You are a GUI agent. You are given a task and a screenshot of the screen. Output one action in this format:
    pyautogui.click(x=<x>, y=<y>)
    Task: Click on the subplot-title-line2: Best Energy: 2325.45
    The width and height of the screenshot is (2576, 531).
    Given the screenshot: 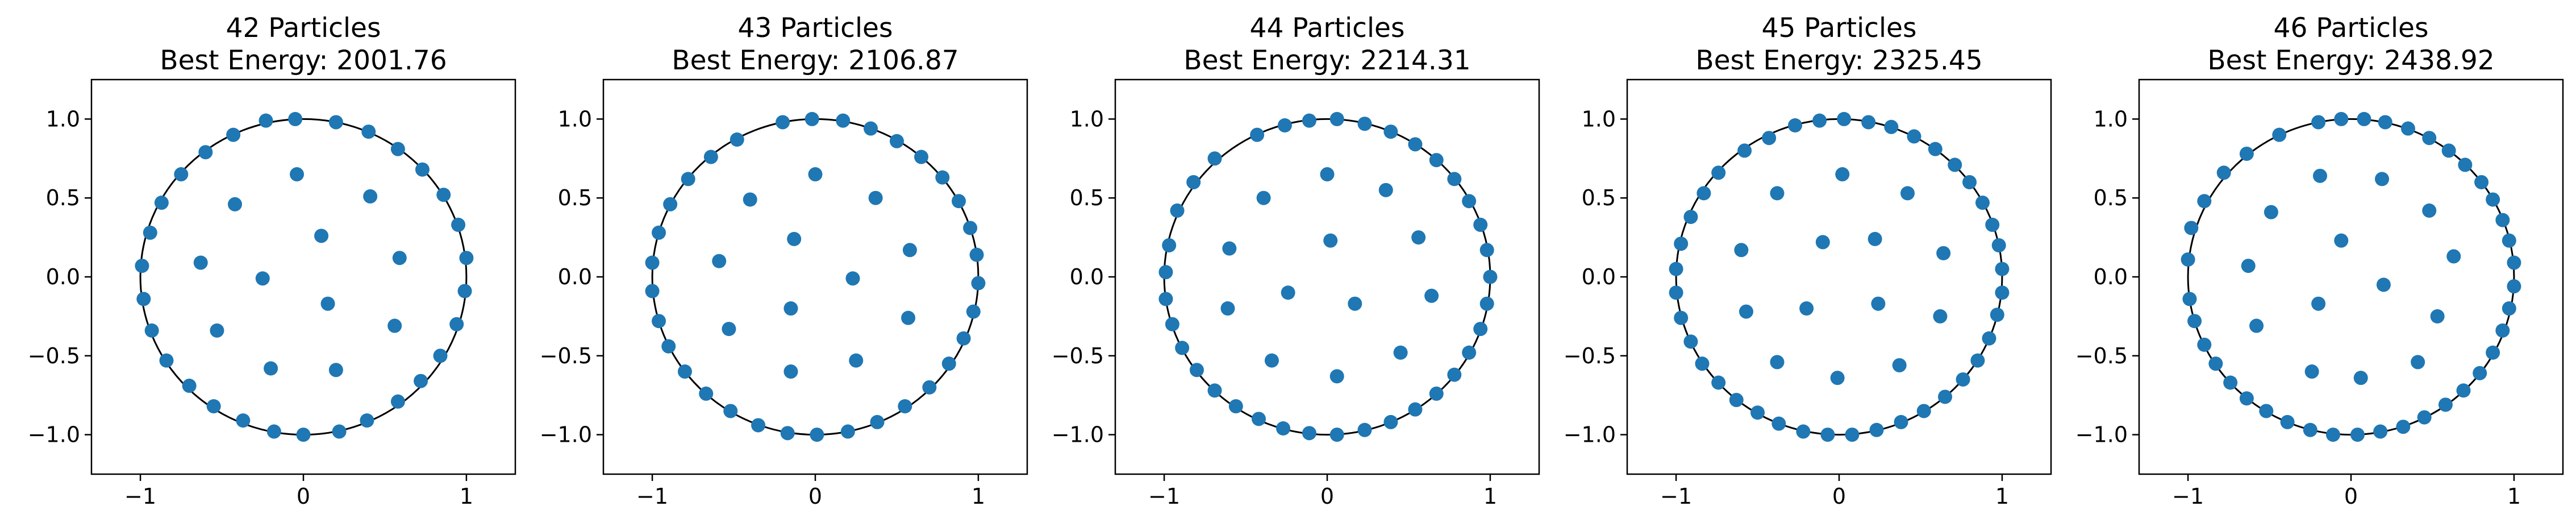 What is the action you would take?
    pyautogui.click(x=1839, y=60)
    